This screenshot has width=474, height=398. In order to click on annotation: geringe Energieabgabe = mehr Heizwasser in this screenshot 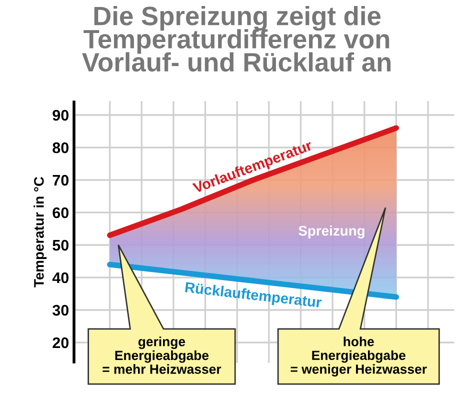, I will do `click(162, 355)`.